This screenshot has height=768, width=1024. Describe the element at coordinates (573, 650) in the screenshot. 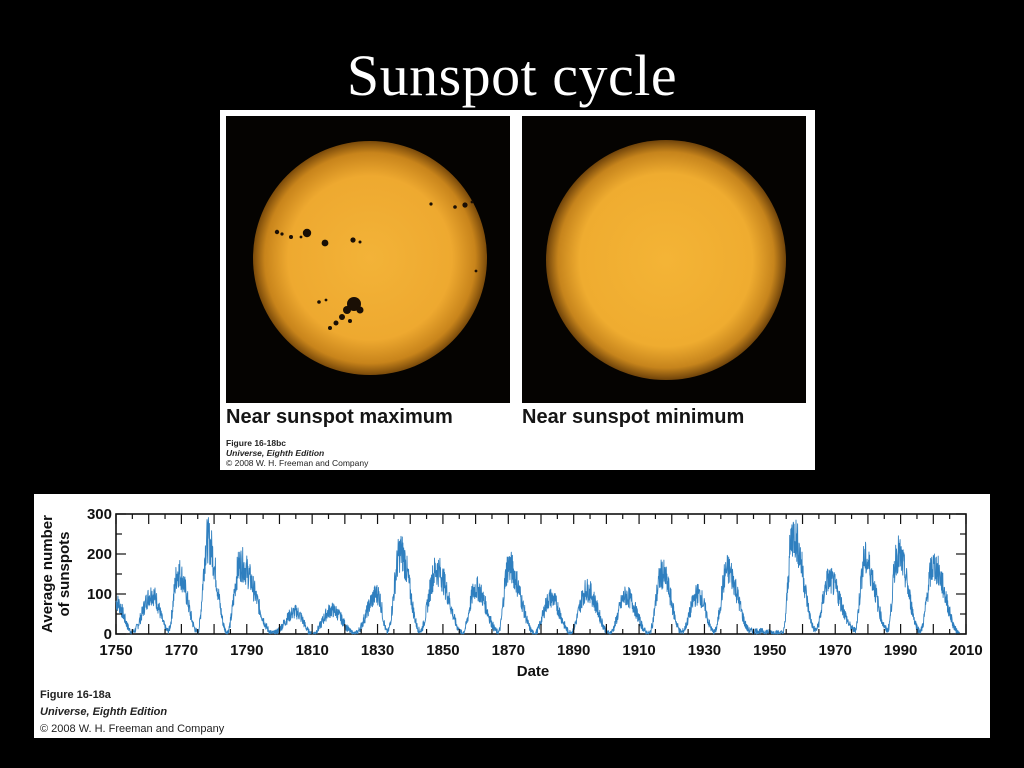

I see `x-tick-label: 1890` at that location.